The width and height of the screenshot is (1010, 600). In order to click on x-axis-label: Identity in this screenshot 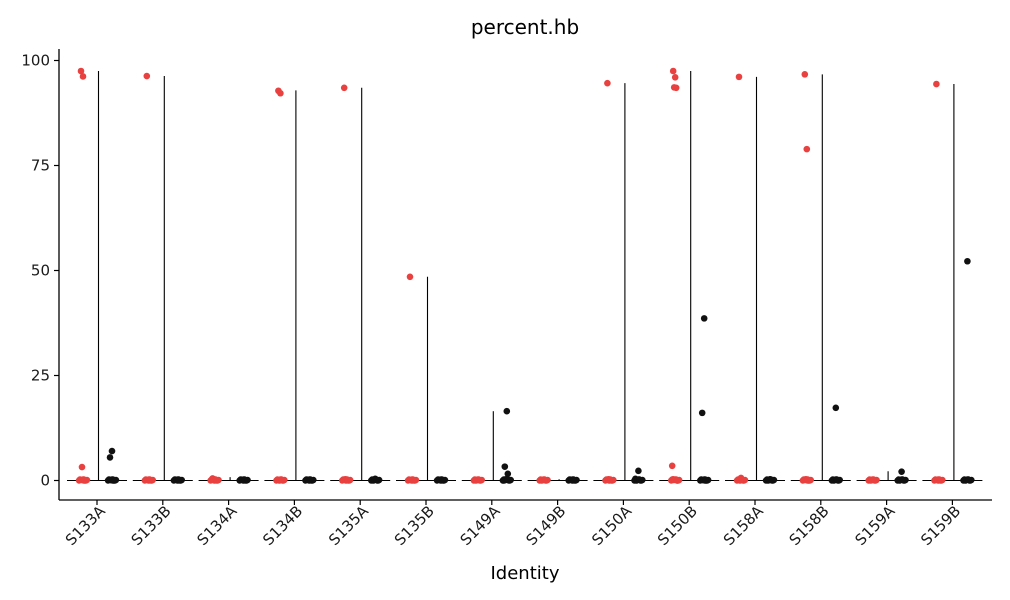, I will do `click(525, 573)`.